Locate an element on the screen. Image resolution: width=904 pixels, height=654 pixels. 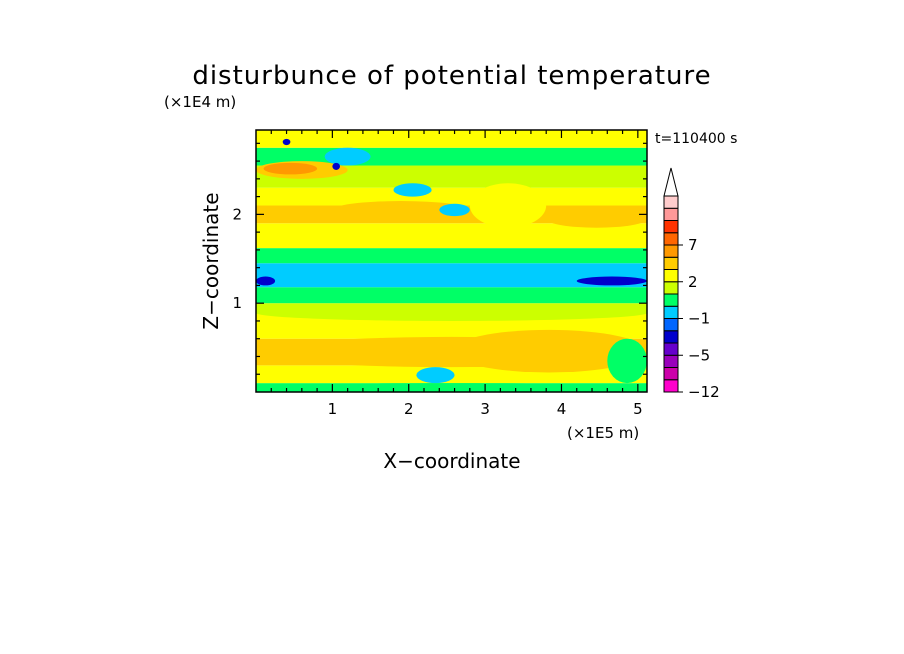
colorbar-tick-label: 2 is located at coordinates (693, 282).